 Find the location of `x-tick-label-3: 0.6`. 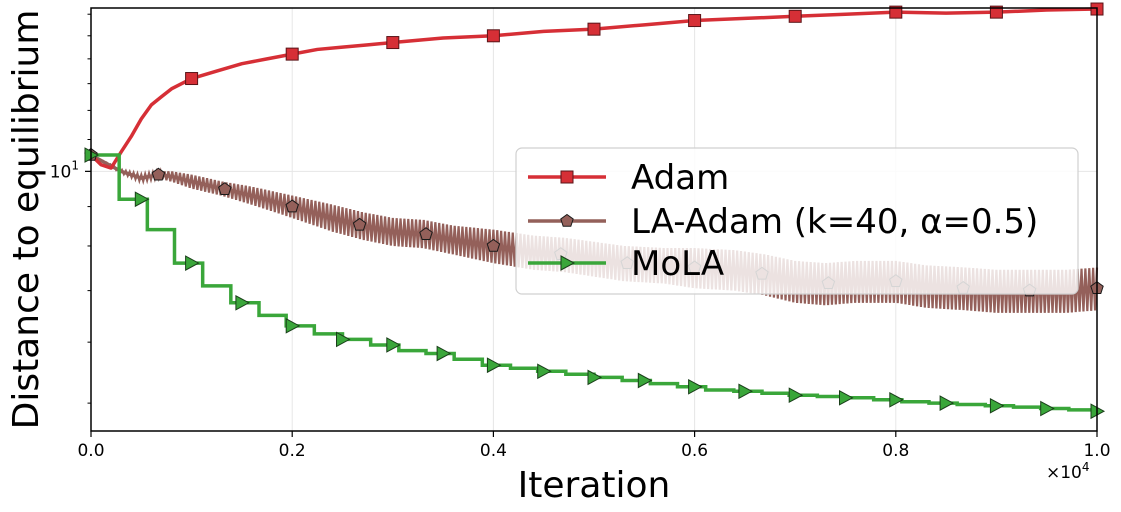

x-tick-label-3: 0.6 is located at coordinates (694, 451).